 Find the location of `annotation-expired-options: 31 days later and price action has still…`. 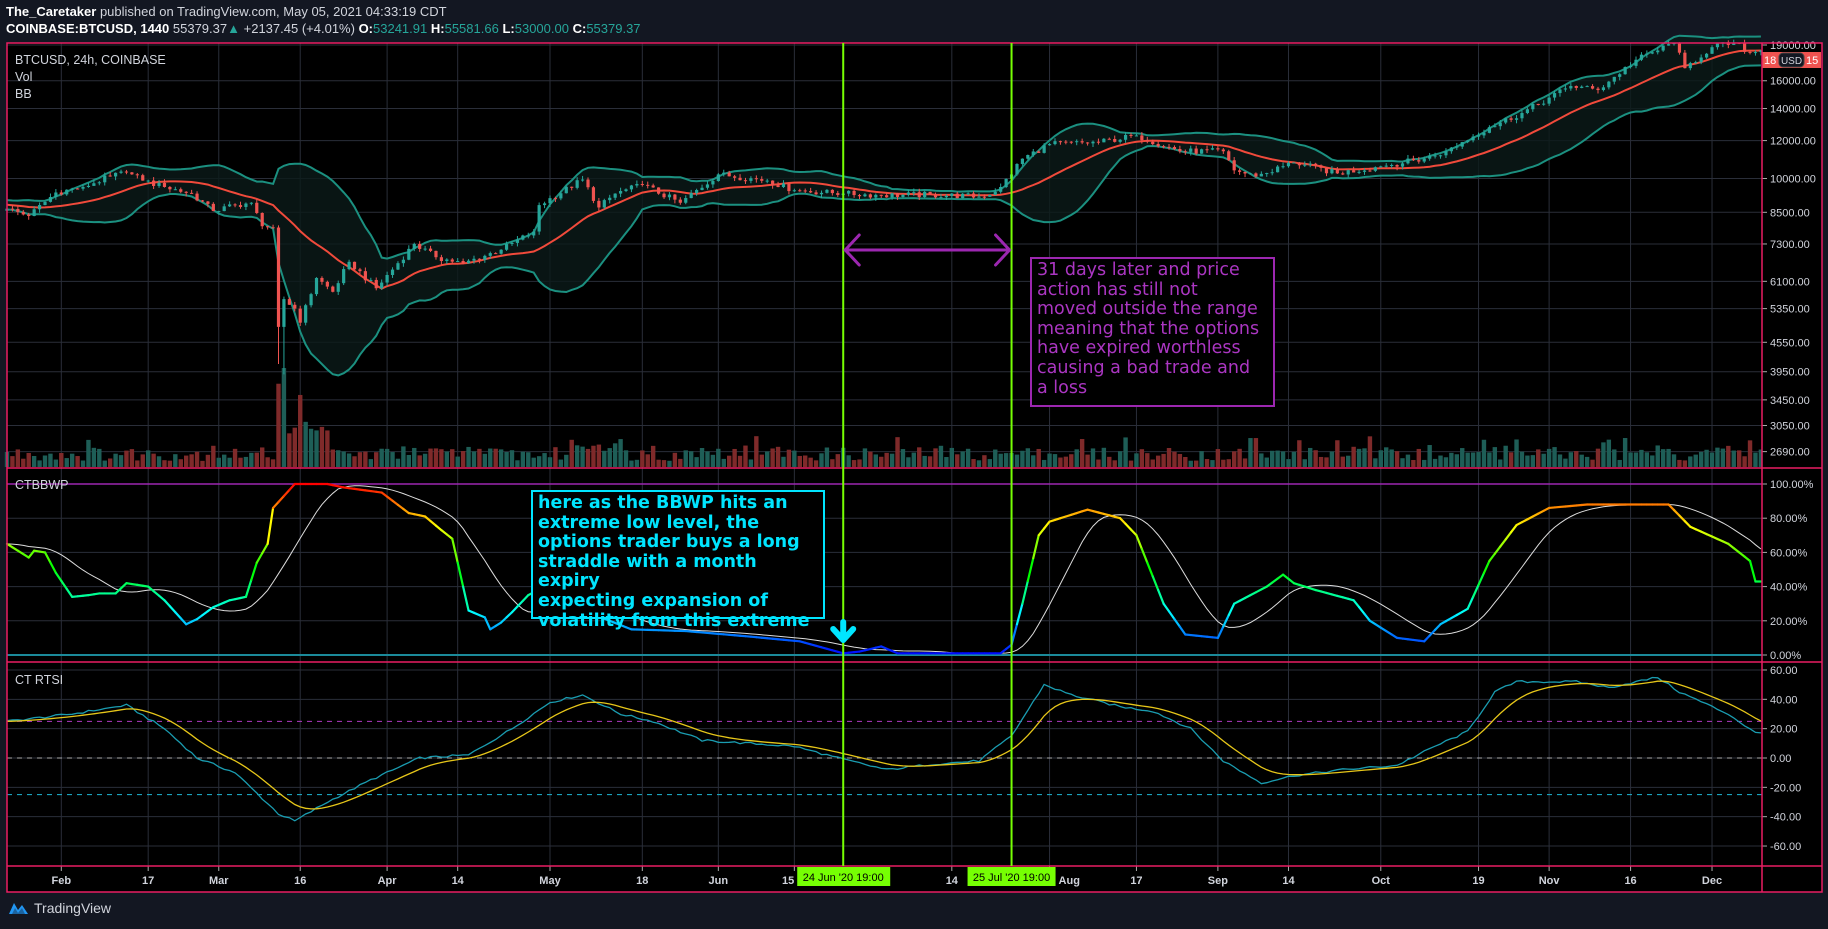

annotation-expired-options: 31 days later and price action has still… is located at coordinates (1152, 332).